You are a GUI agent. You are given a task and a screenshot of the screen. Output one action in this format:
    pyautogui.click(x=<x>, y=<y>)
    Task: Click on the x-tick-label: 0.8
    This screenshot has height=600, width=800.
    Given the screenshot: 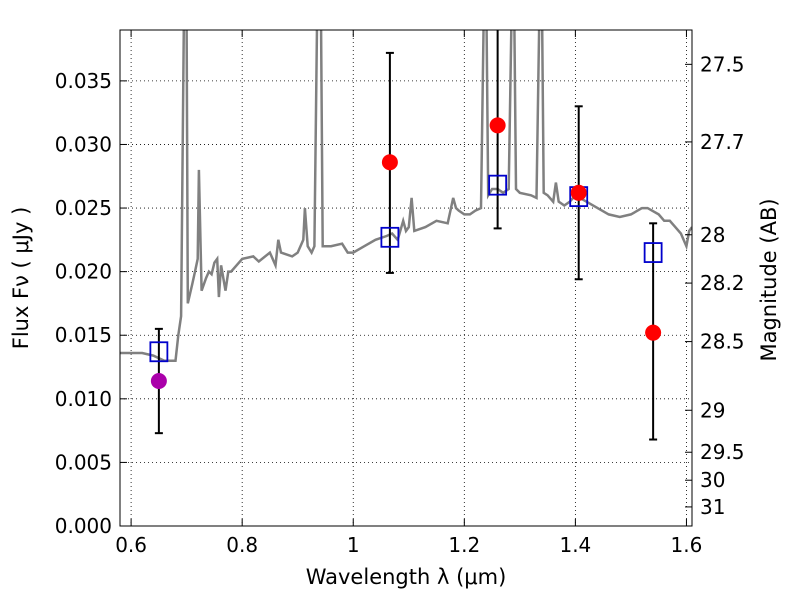 What is the action you would take?
    pyautogui.click(x=242, y=545)
    